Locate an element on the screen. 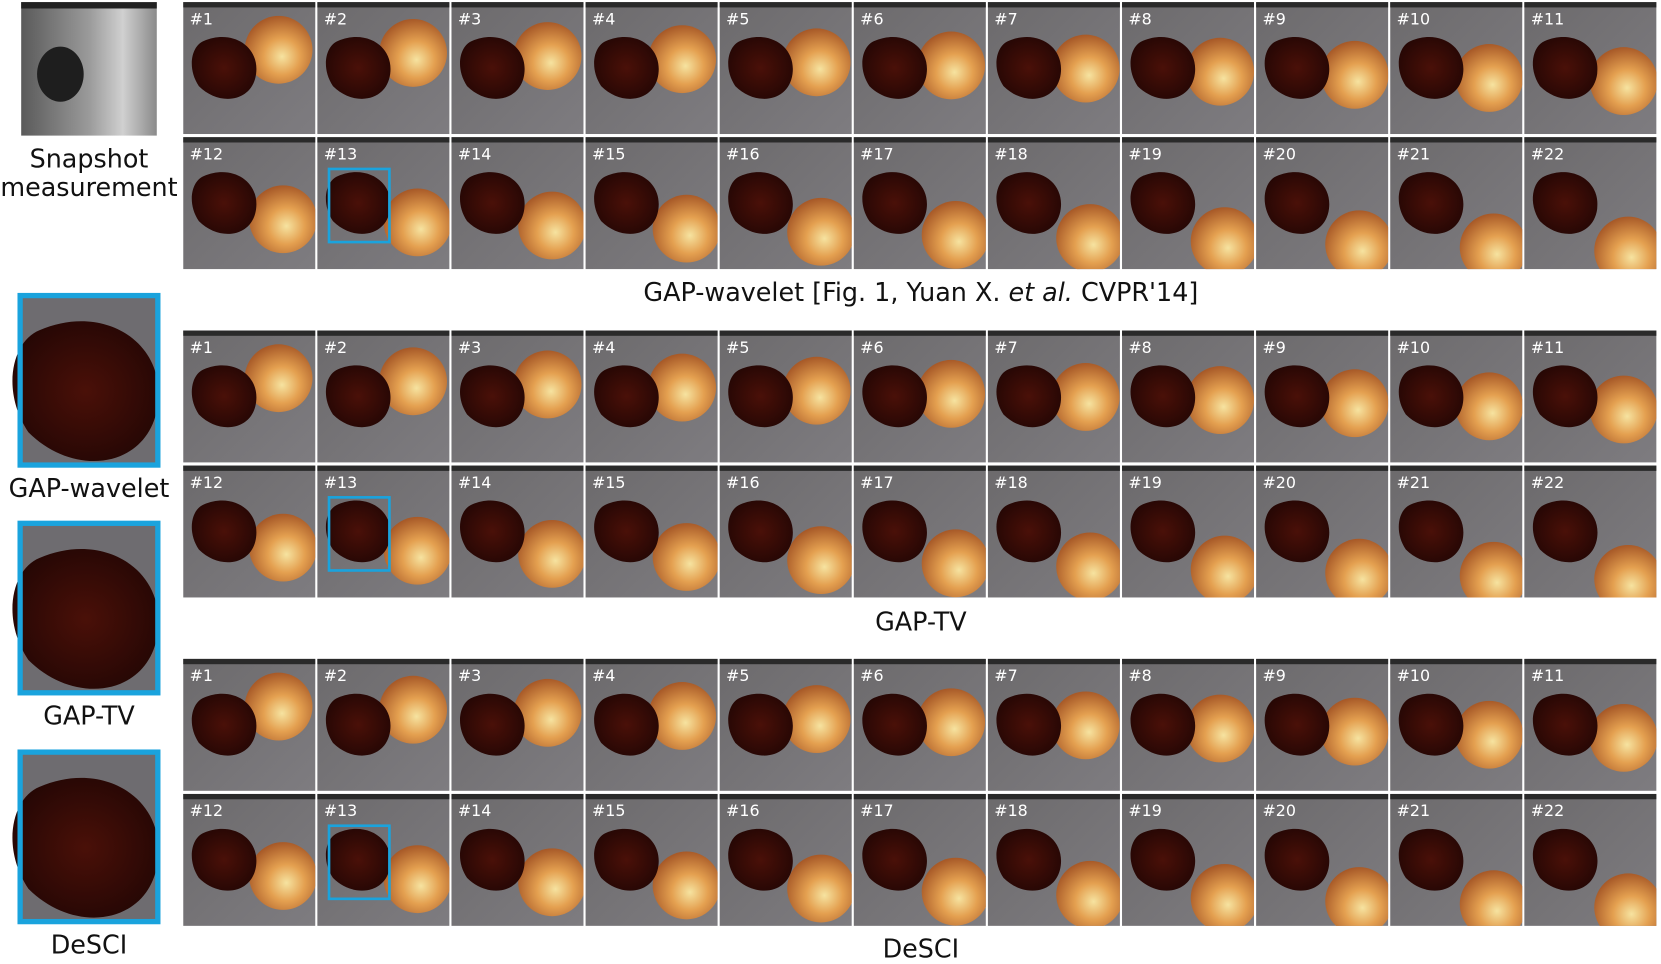 The image size is (1661, 964). frame-label: #13 is located at coordinates (341, 482).